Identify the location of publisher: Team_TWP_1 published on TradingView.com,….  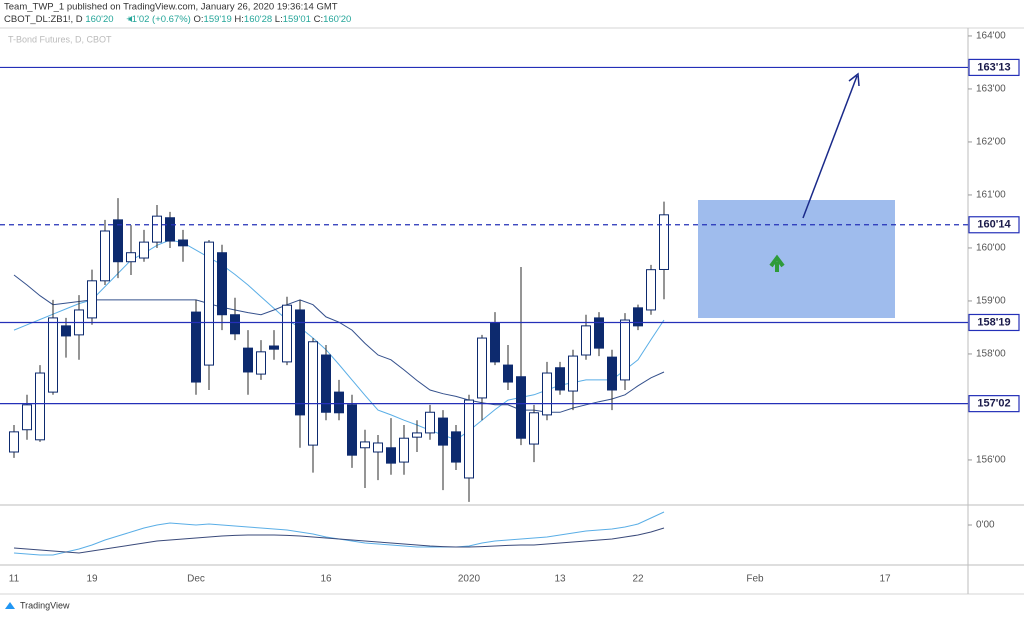
(171, 7).